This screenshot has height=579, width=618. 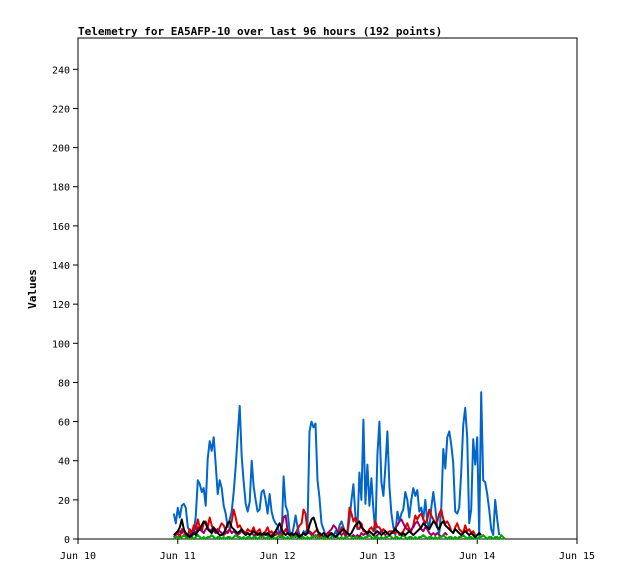 I want to click on x-tick-label: Jun 14, so click(x=477, y=556).